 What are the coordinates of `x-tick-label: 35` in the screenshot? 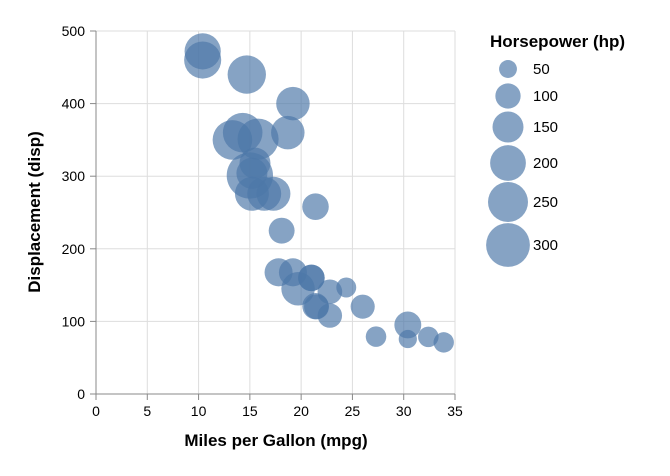 It's located at (455, 411).